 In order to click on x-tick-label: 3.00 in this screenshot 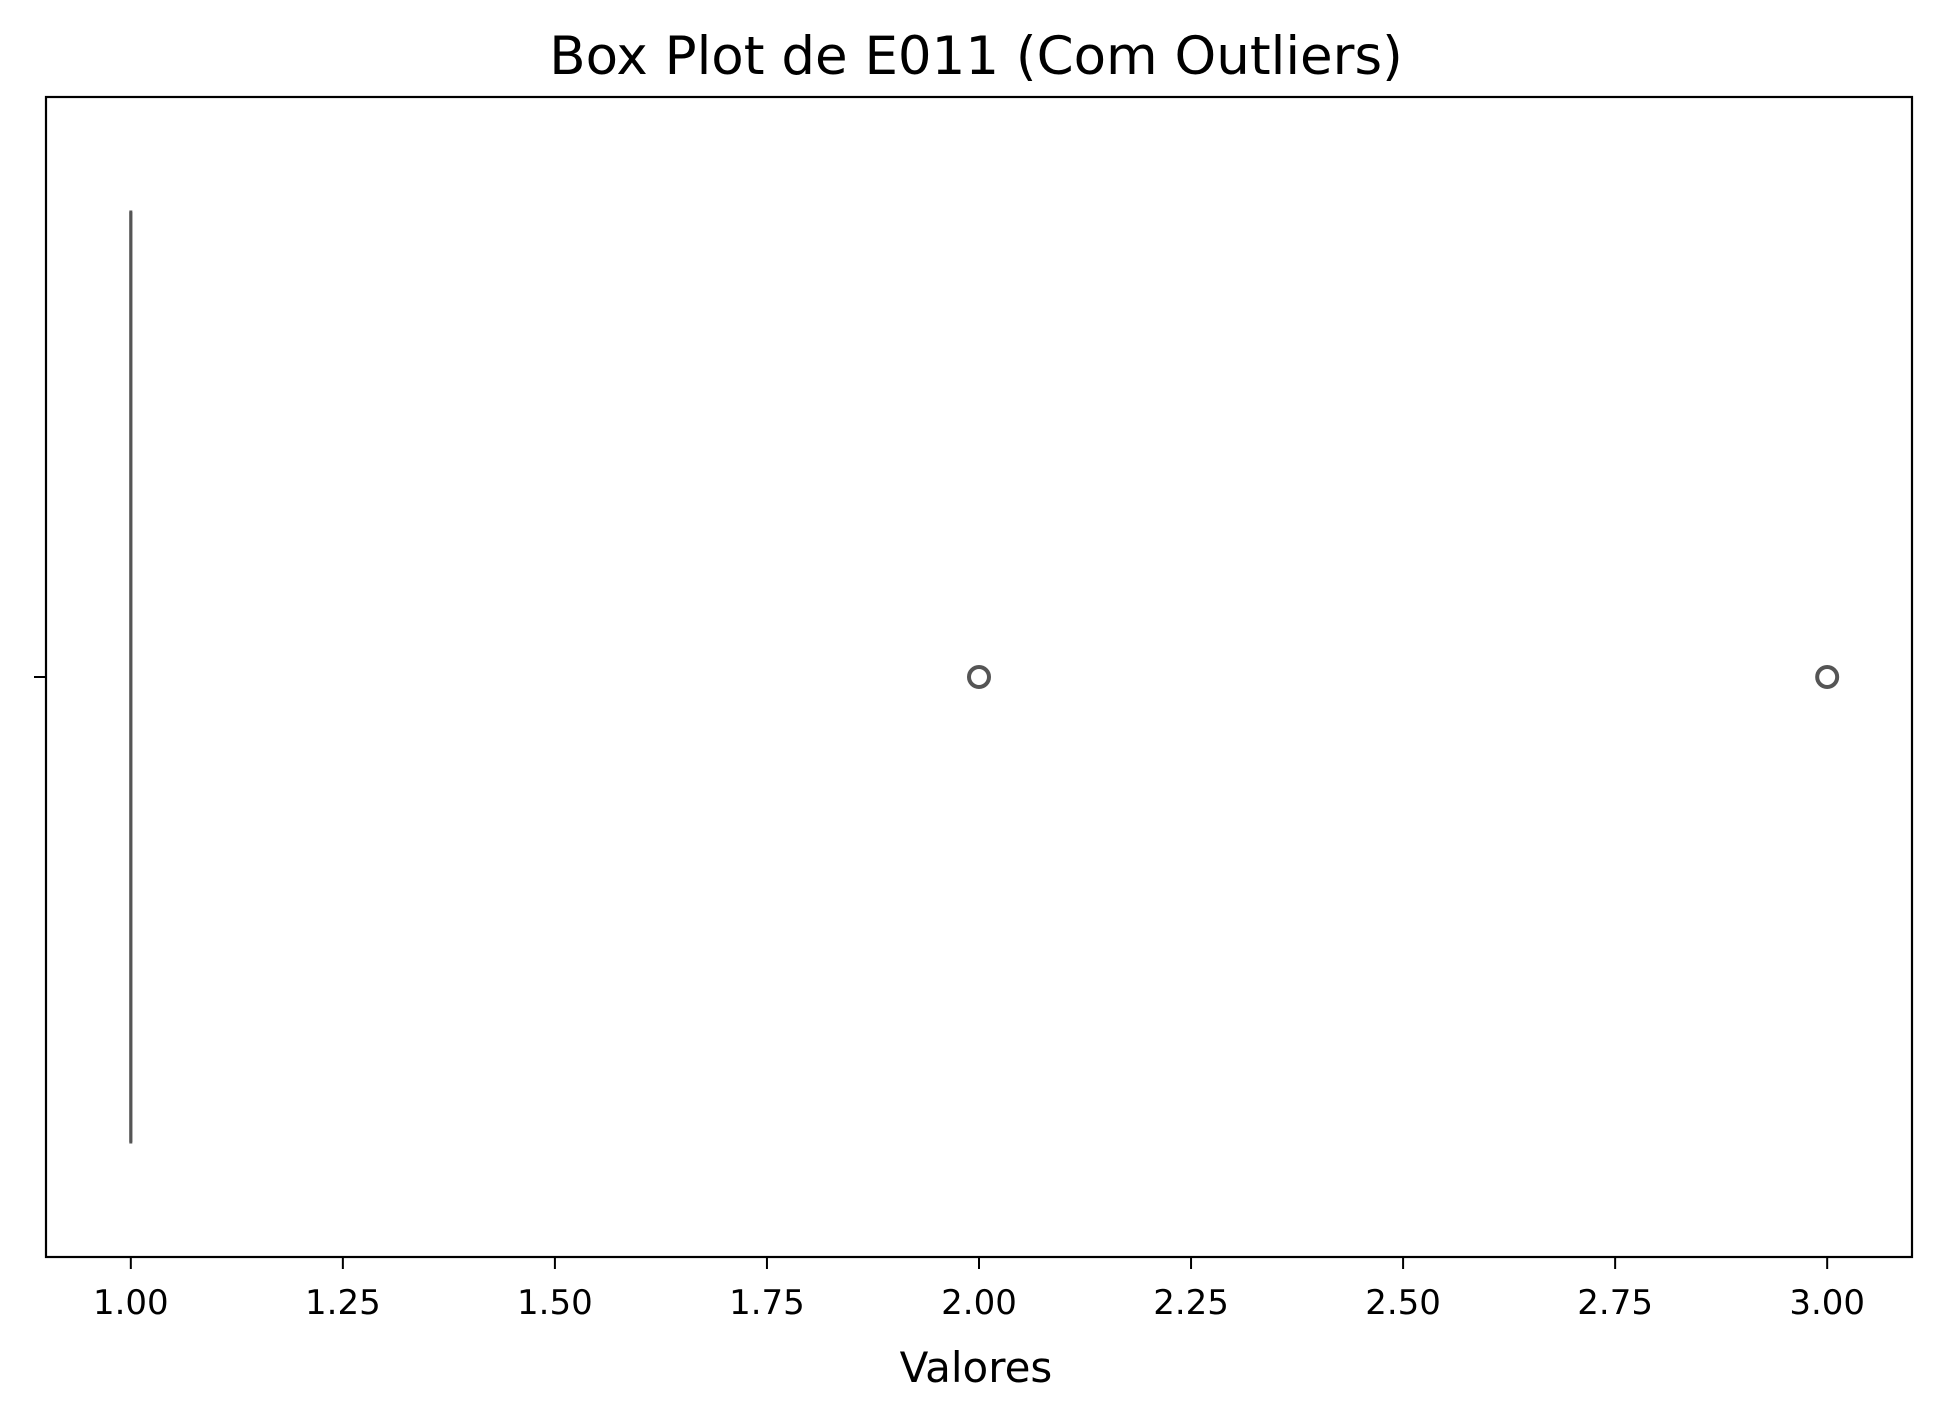, I will do `click(1827, 1303)`.